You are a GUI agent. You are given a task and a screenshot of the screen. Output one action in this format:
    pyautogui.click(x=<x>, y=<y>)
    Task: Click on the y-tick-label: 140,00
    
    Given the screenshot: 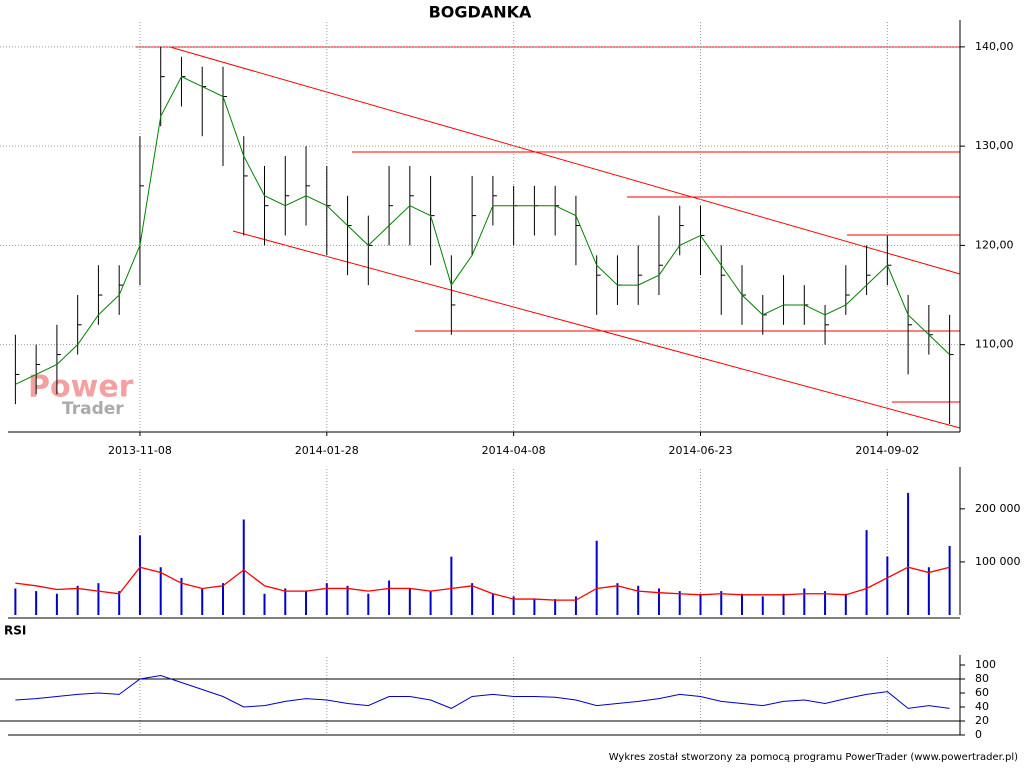 What is the action you would take?
    pyautogui.click(x=994, y=46)
    